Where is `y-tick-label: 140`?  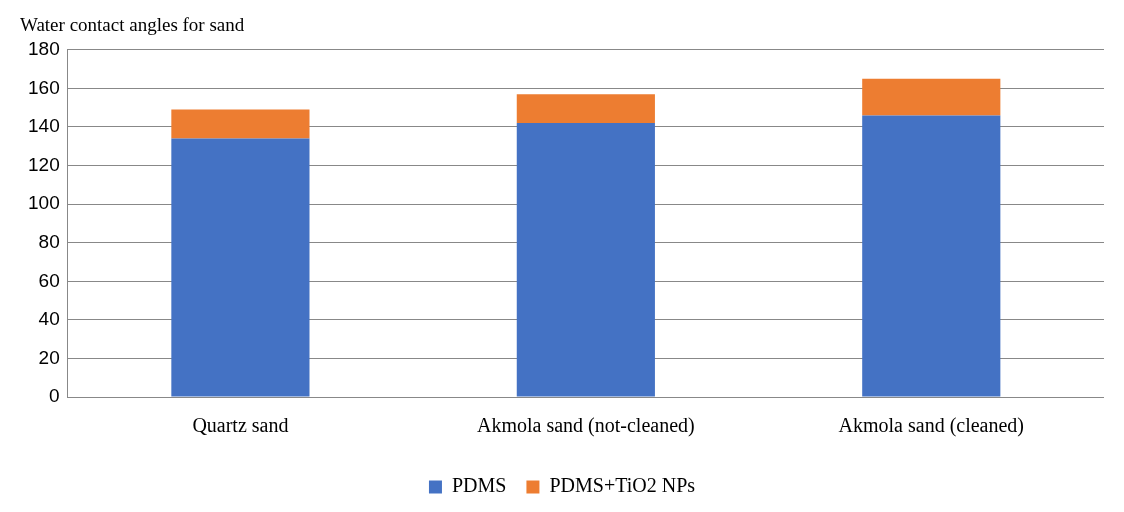 y-tick-label: 140 is located at coordinates (44, 126).